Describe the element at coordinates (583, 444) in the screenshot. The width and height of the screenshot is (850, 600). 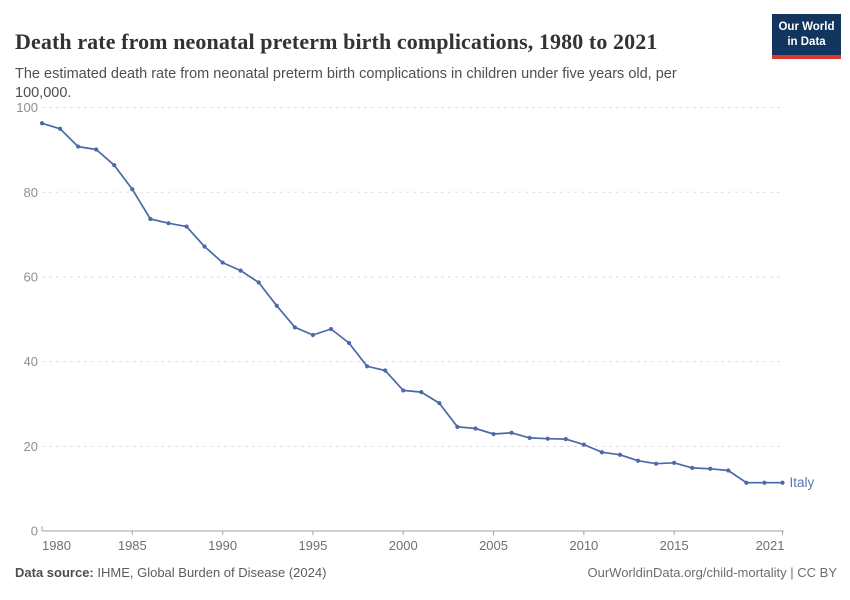
I see `data-point-2010` at that location.